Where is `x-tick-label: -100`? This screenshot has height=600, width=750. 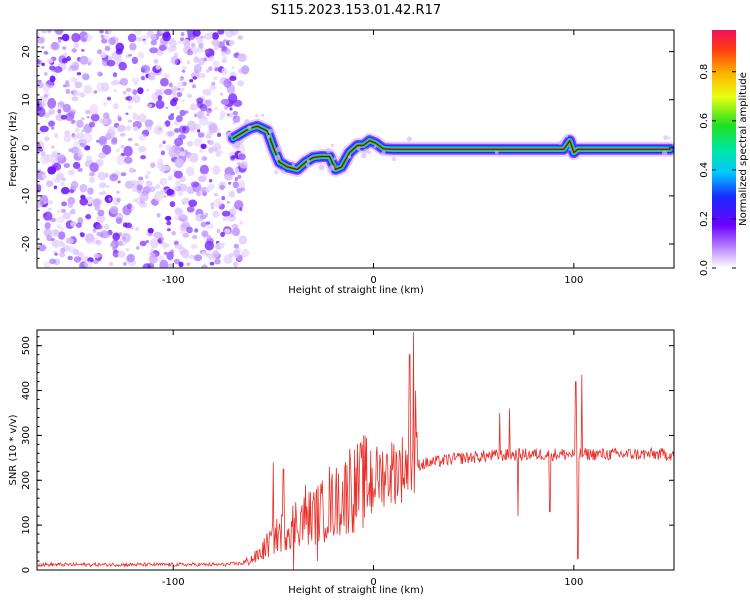
x-tick-label: -100 is located at coordinates (173, 582).